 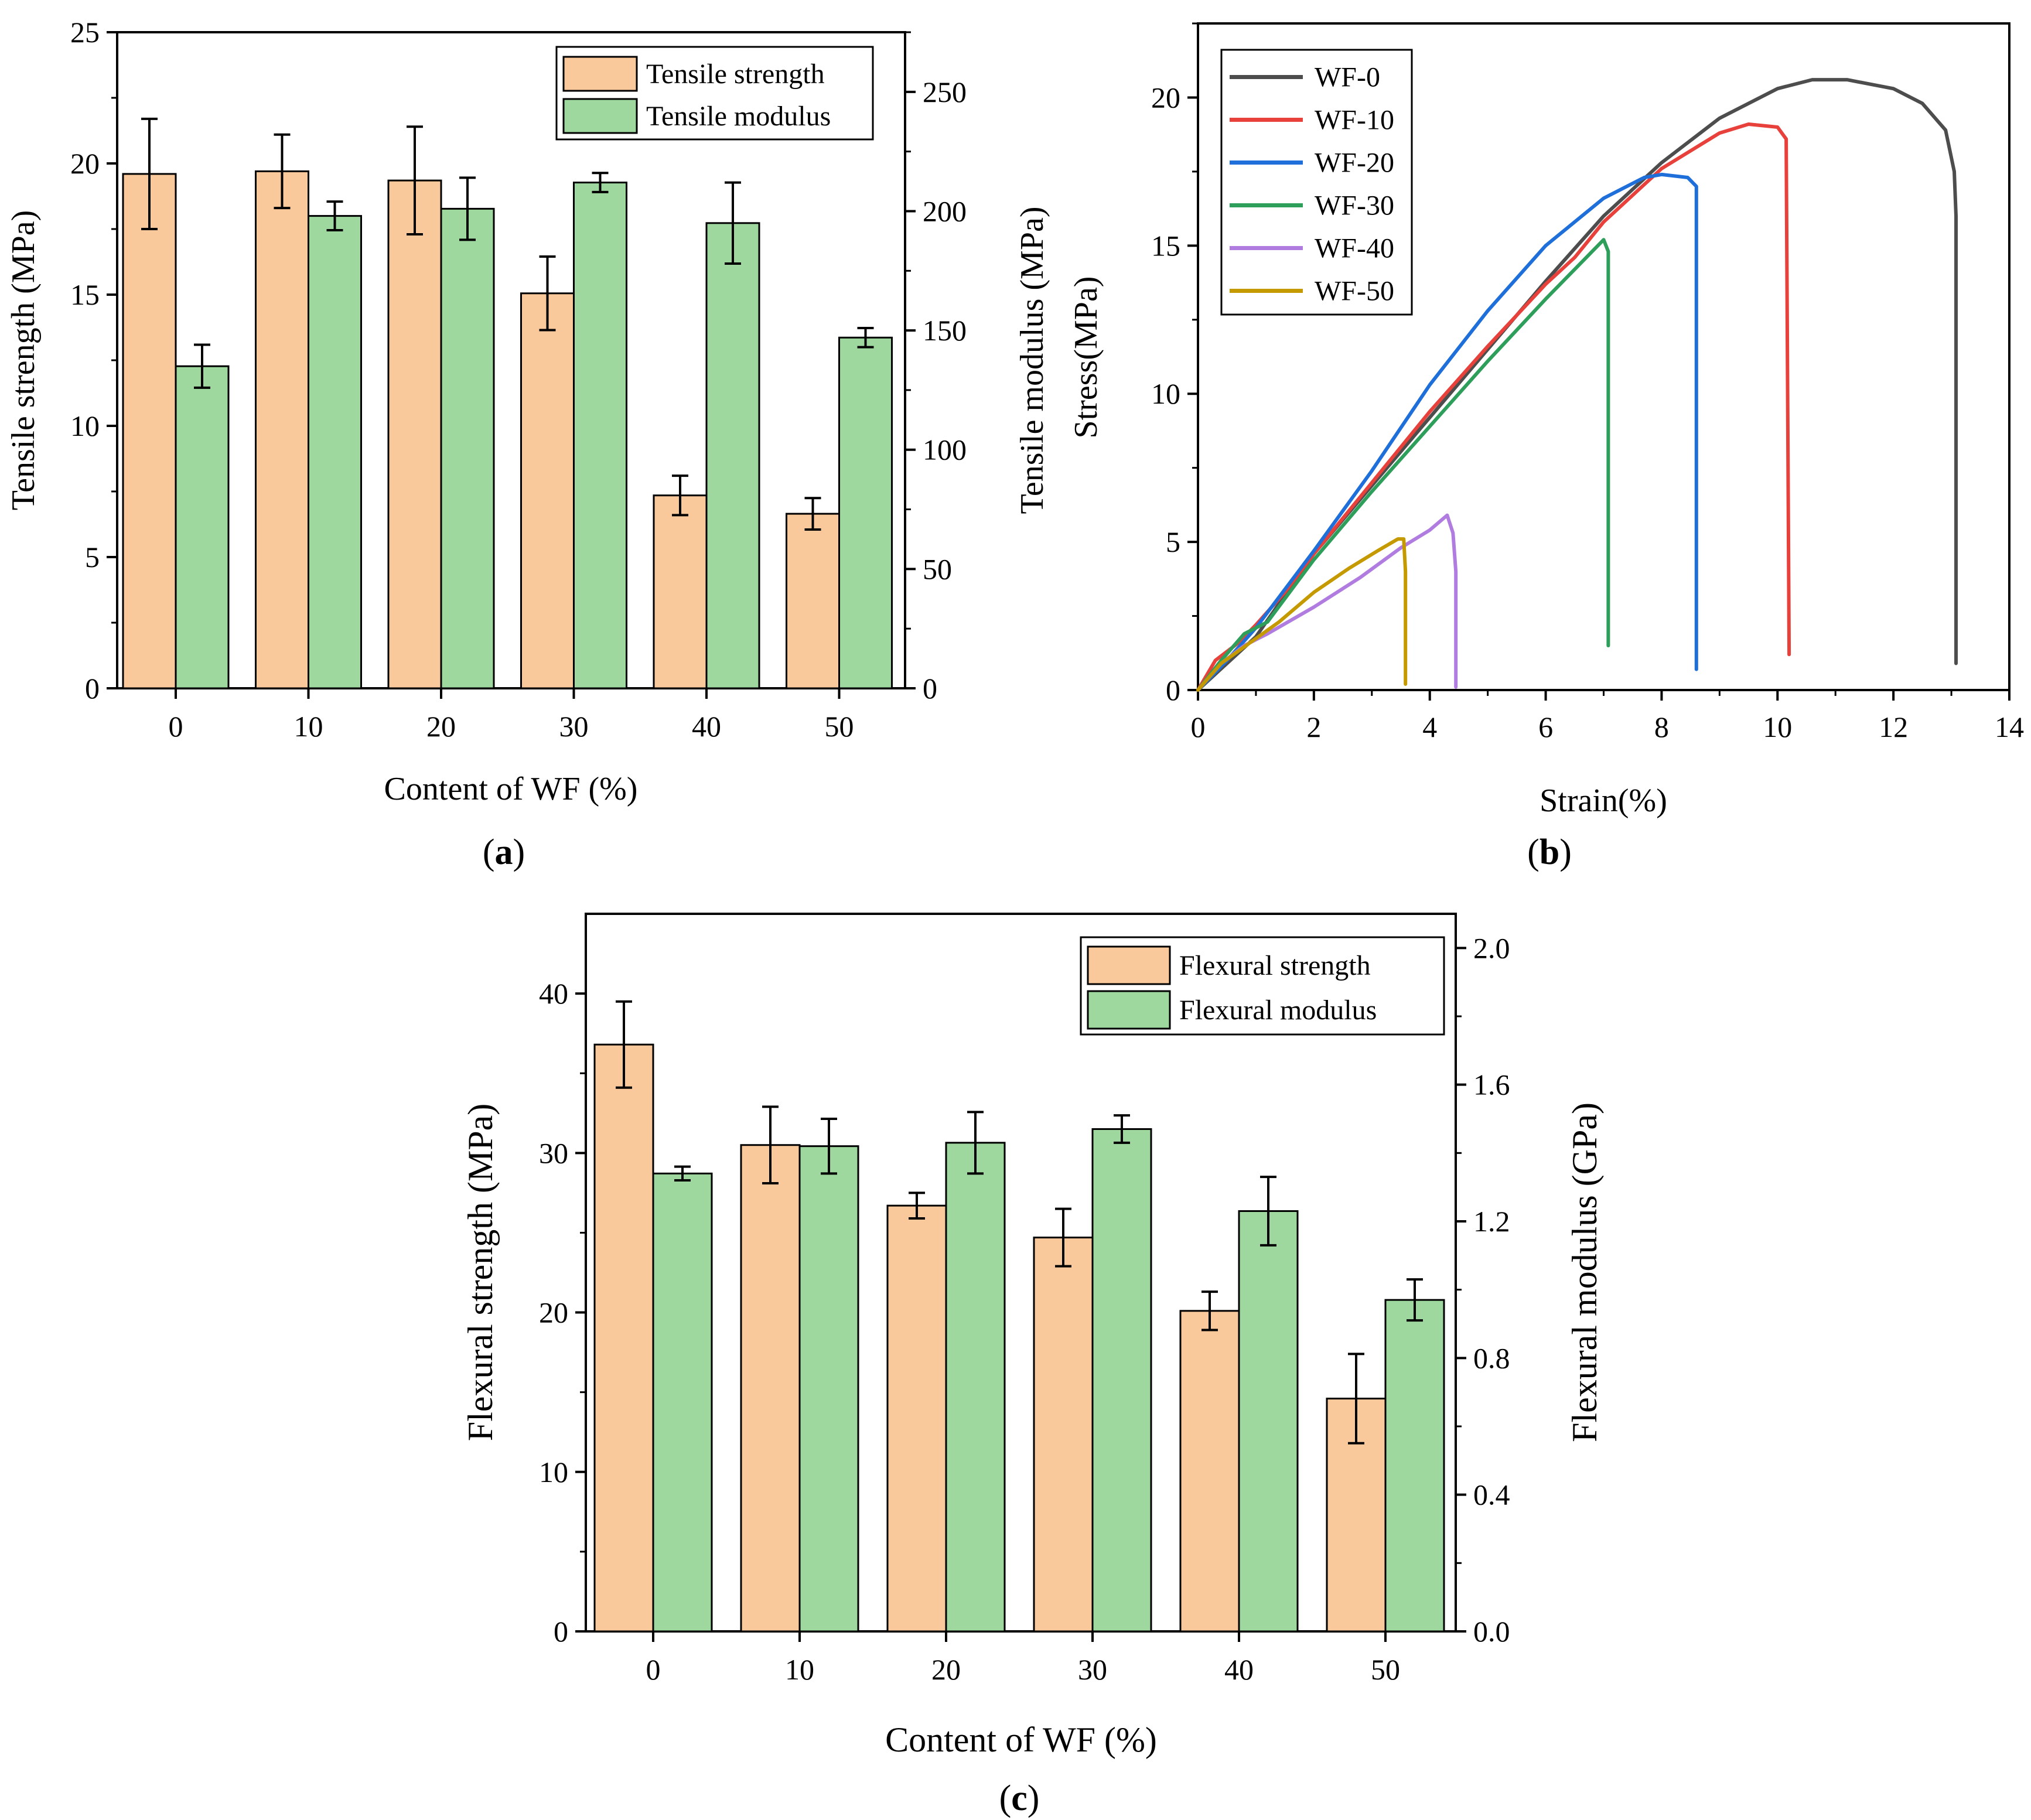 I want to click on legend-label: Tensile strength, so click(x=735, y=74).